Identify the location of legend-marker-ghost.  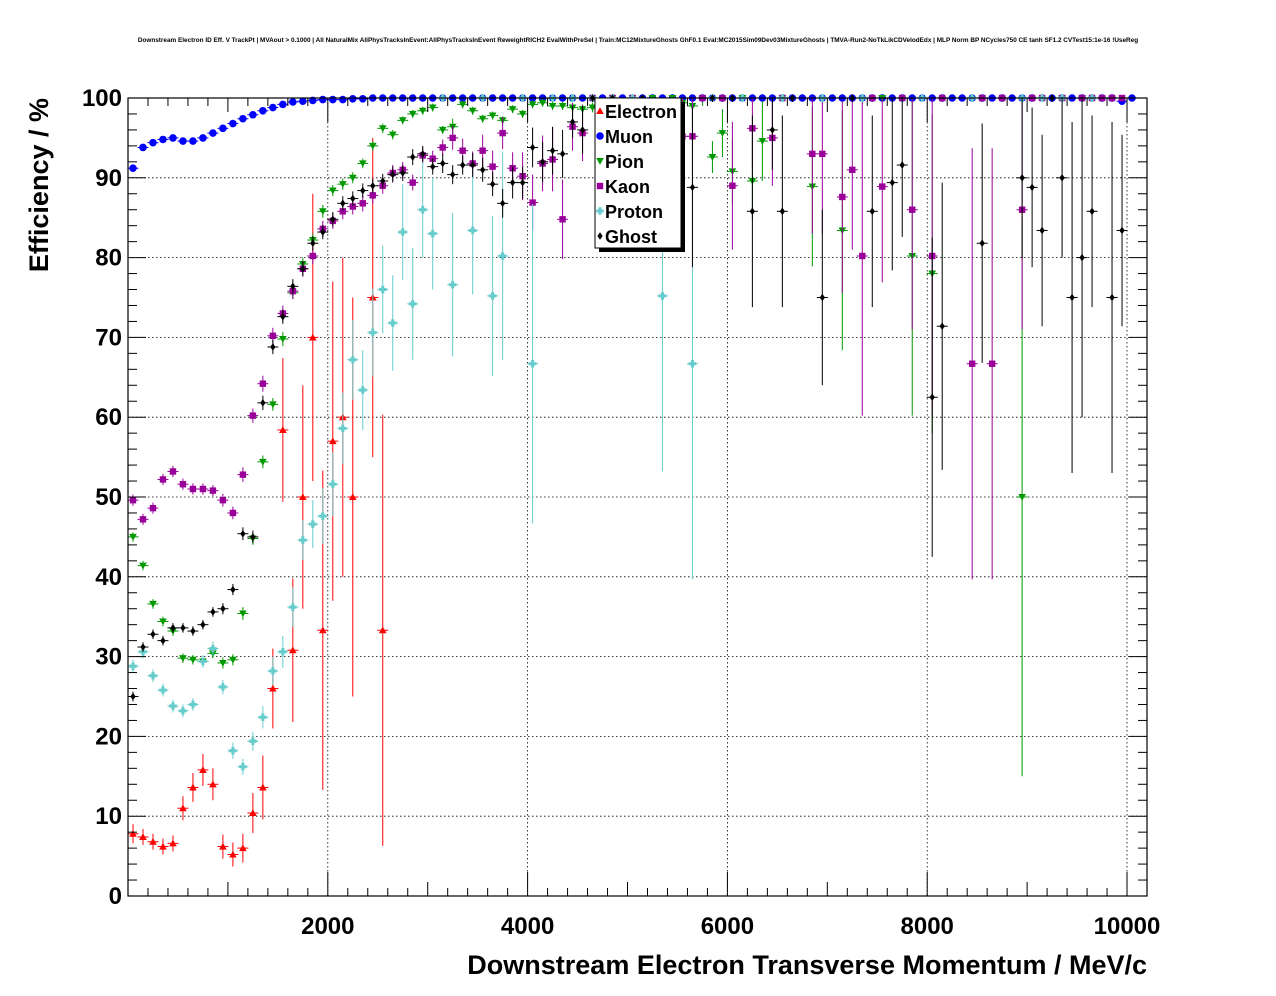
(600, 236).